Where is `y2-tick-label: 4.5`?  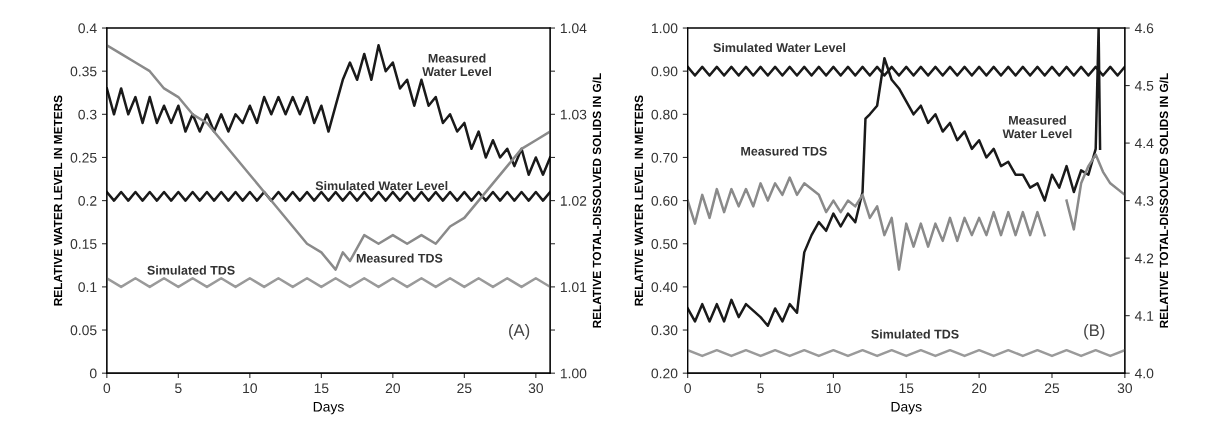 y2-tick-label: 4.5 is located at coordinates (1144, 86).